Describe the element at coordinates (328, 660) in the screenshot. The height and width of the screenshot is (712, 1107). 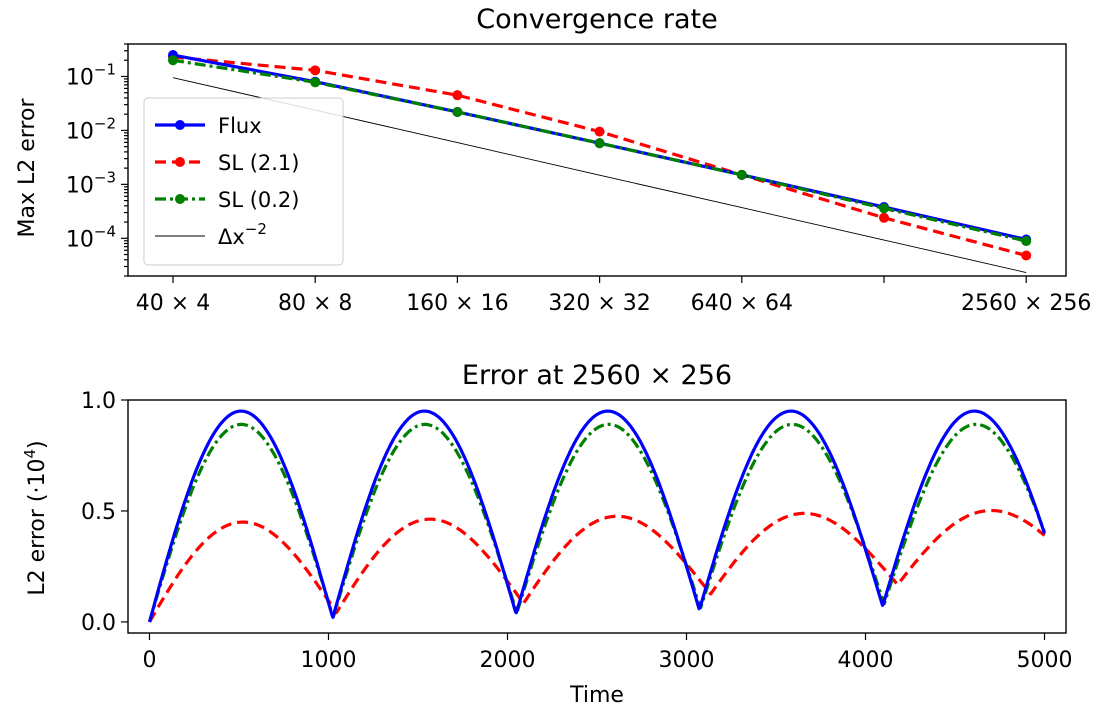
I see `error-time-x-tick-label: 1000` at that location.